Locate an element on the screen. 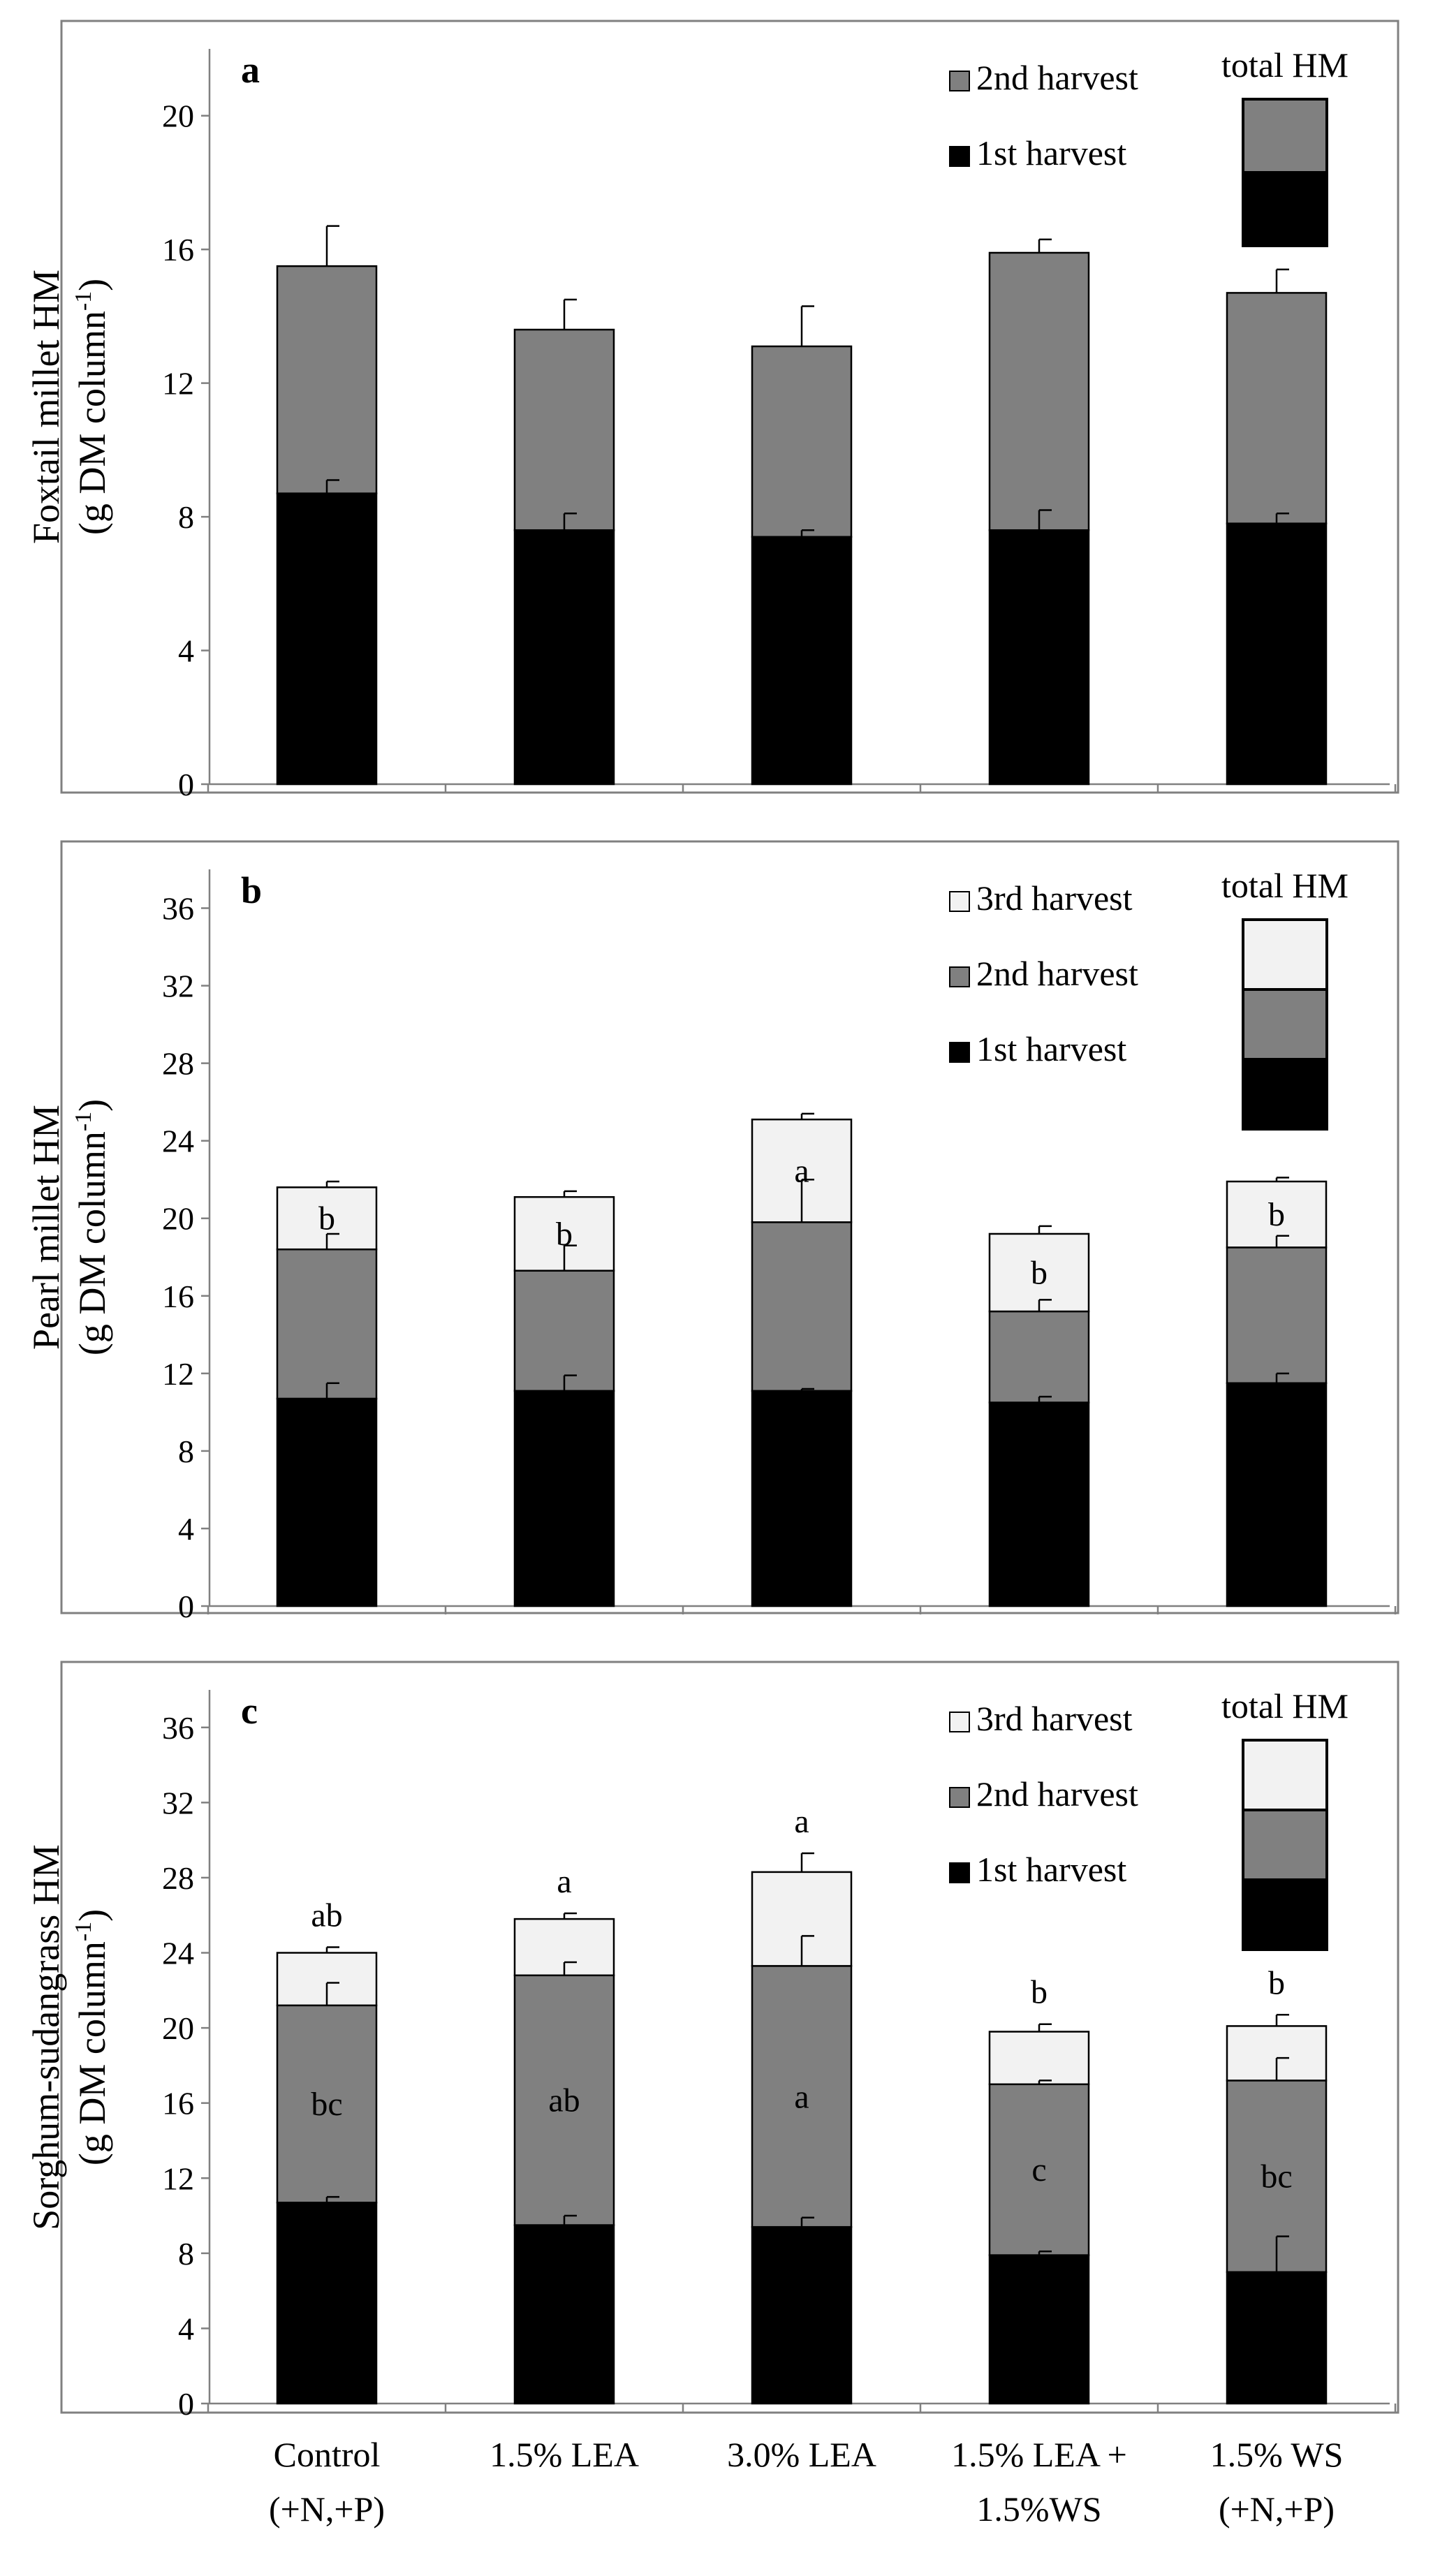  x-category-label: 1.5% WS is located at coordinates (1277, 2454).